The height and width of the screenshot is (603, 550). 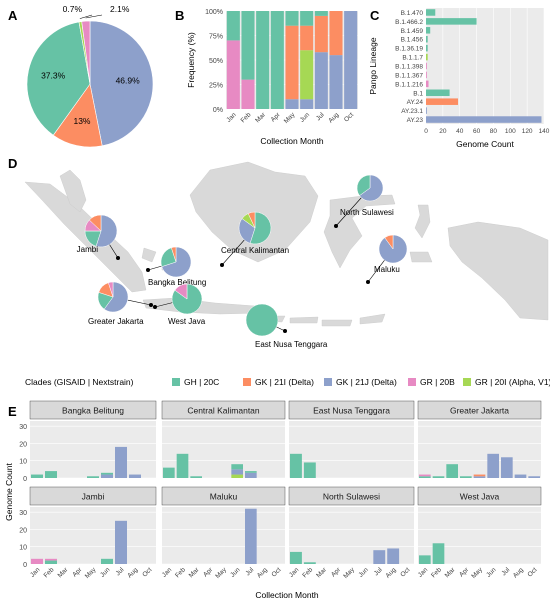 What do you see at coordinates (480, 497) in the screenshot?
I see `facet-title: West Java` at bounding box center [480, 497].